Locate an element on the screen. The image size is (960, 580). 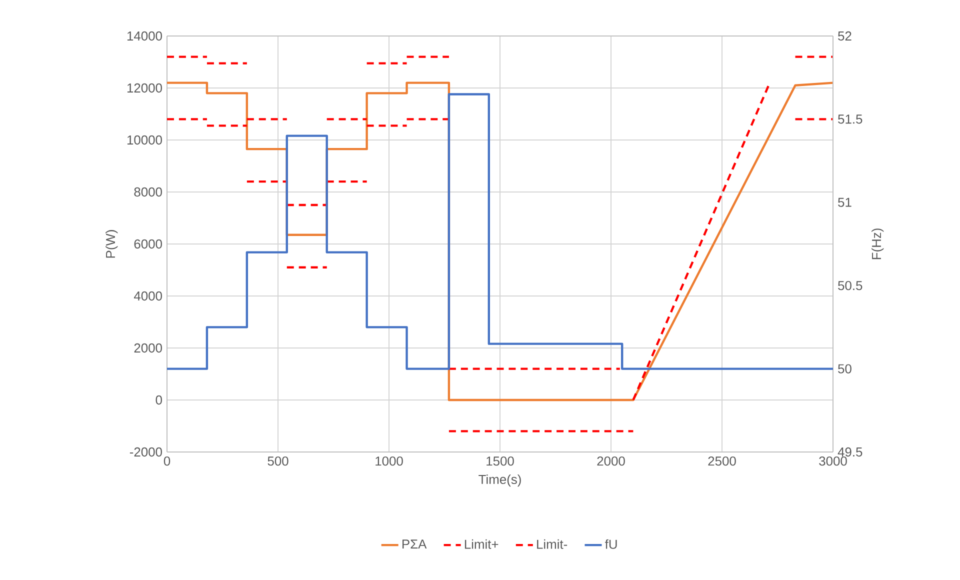
y2-tick-label: 50.5 is located at coordinates (850, 285).